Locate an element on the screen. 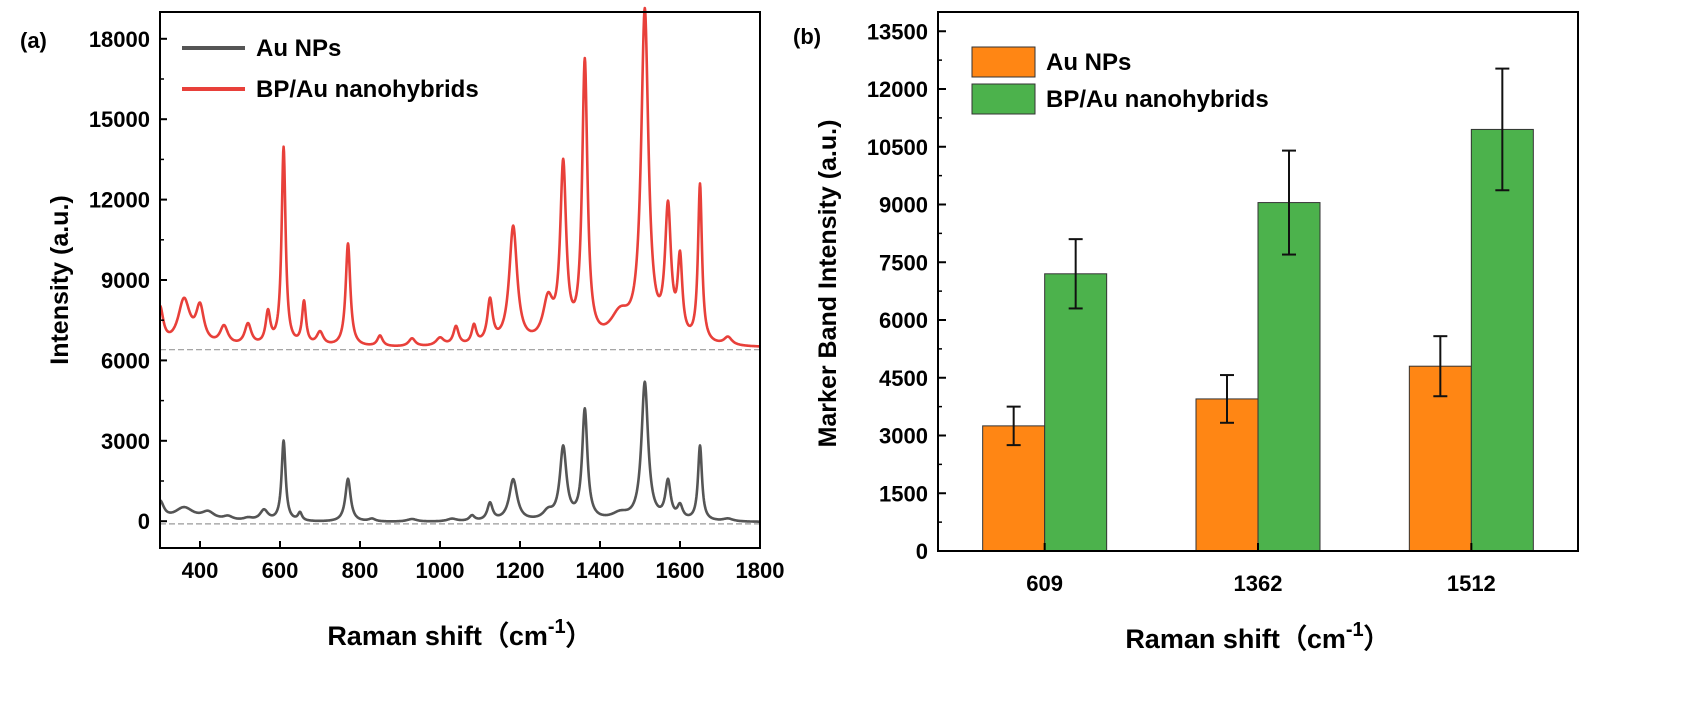 Image resolution: width=1693 pixels, height=711 pixels. panel-b-y-axis-title: Marker Band Intensity (a.u.) is located at coordinates (828, 284).